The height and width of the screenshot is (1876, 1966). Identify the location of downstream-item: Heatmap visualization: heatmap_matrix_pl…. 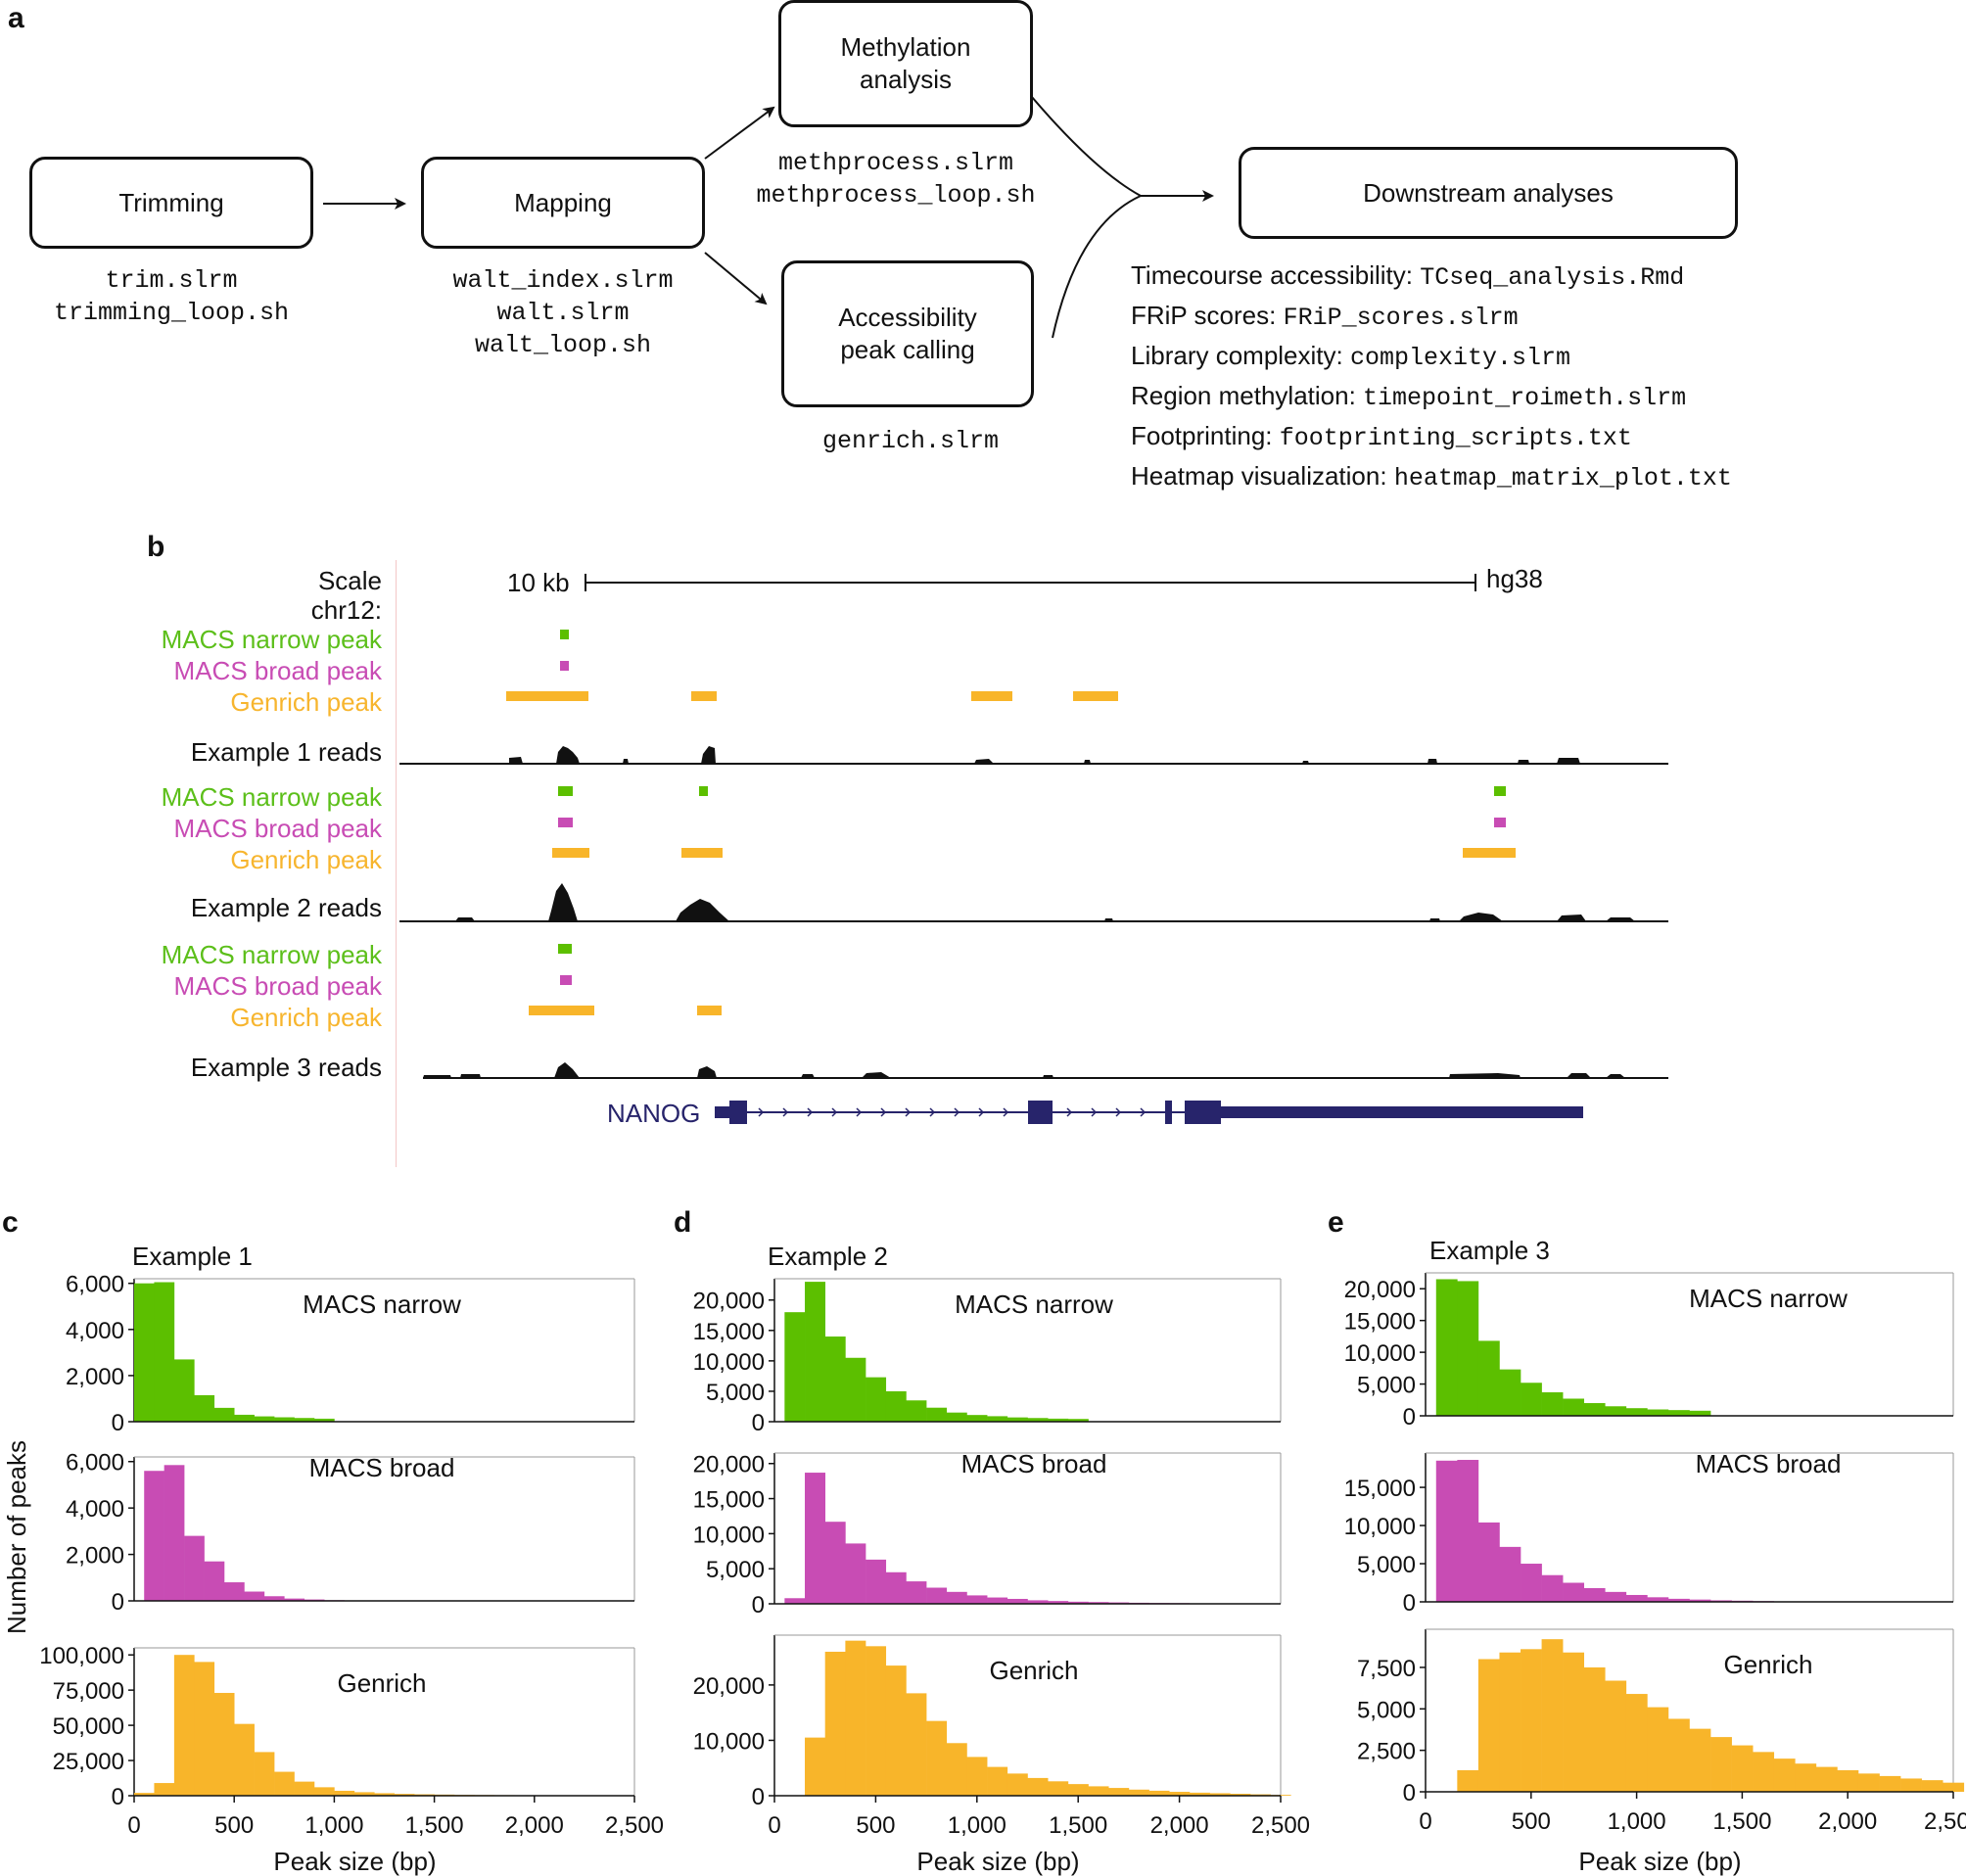
(1432, 477).